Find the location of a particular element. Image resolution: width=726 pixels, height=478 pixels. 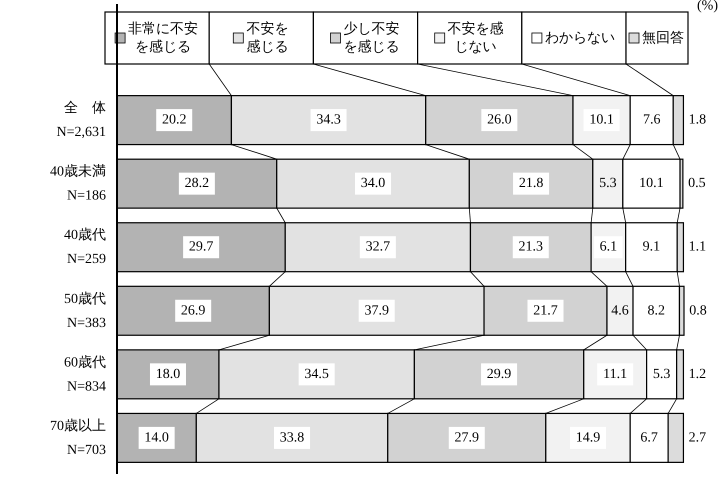

data-label: 6.7 is located at coordinates (649, 438).